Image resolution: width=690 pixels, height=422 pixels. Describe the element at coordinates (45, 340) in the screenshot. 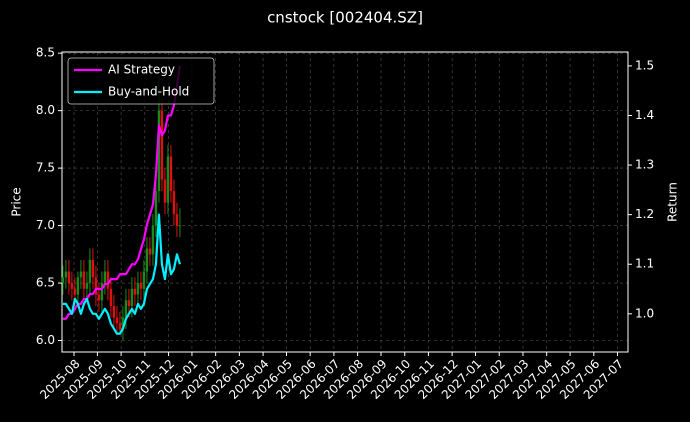

I see `y-tick-label: 6.0` at that location.